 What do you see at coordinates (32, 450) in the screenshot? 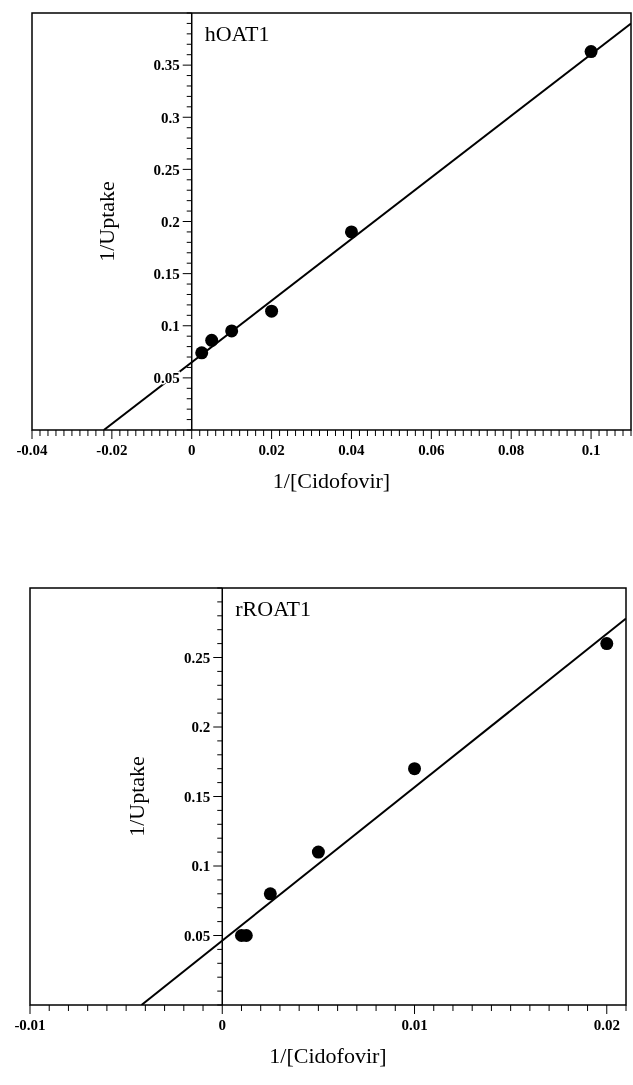
I see `x-tick-label: -0.04` at bounding box center [32, 450].